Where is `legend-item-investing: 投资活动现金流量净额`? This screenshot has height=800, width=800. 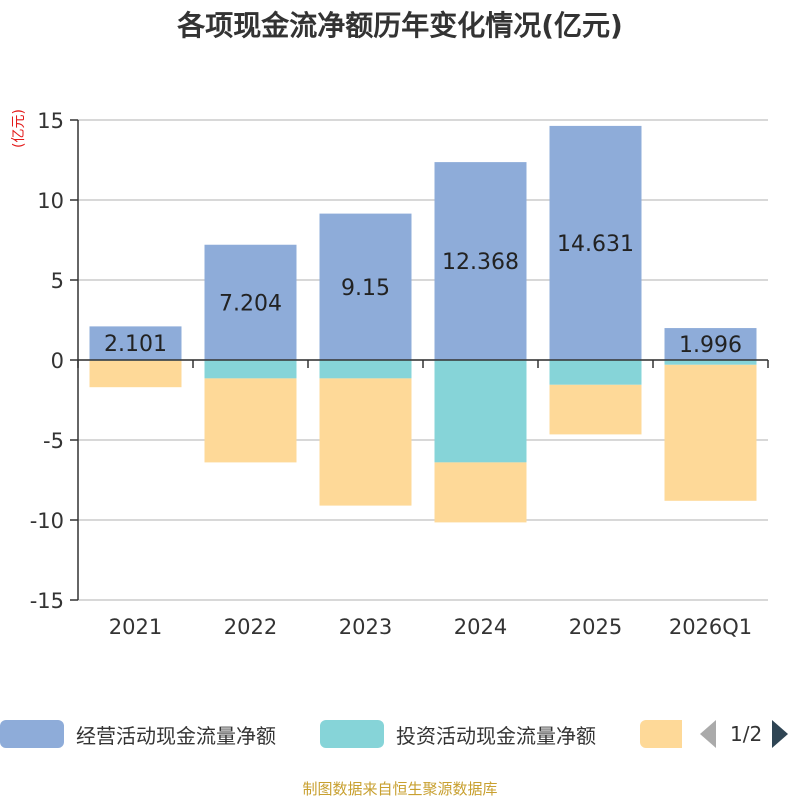 legend-item-investing: 投资活动现金流量净额 is located at coordinates (458, 734).